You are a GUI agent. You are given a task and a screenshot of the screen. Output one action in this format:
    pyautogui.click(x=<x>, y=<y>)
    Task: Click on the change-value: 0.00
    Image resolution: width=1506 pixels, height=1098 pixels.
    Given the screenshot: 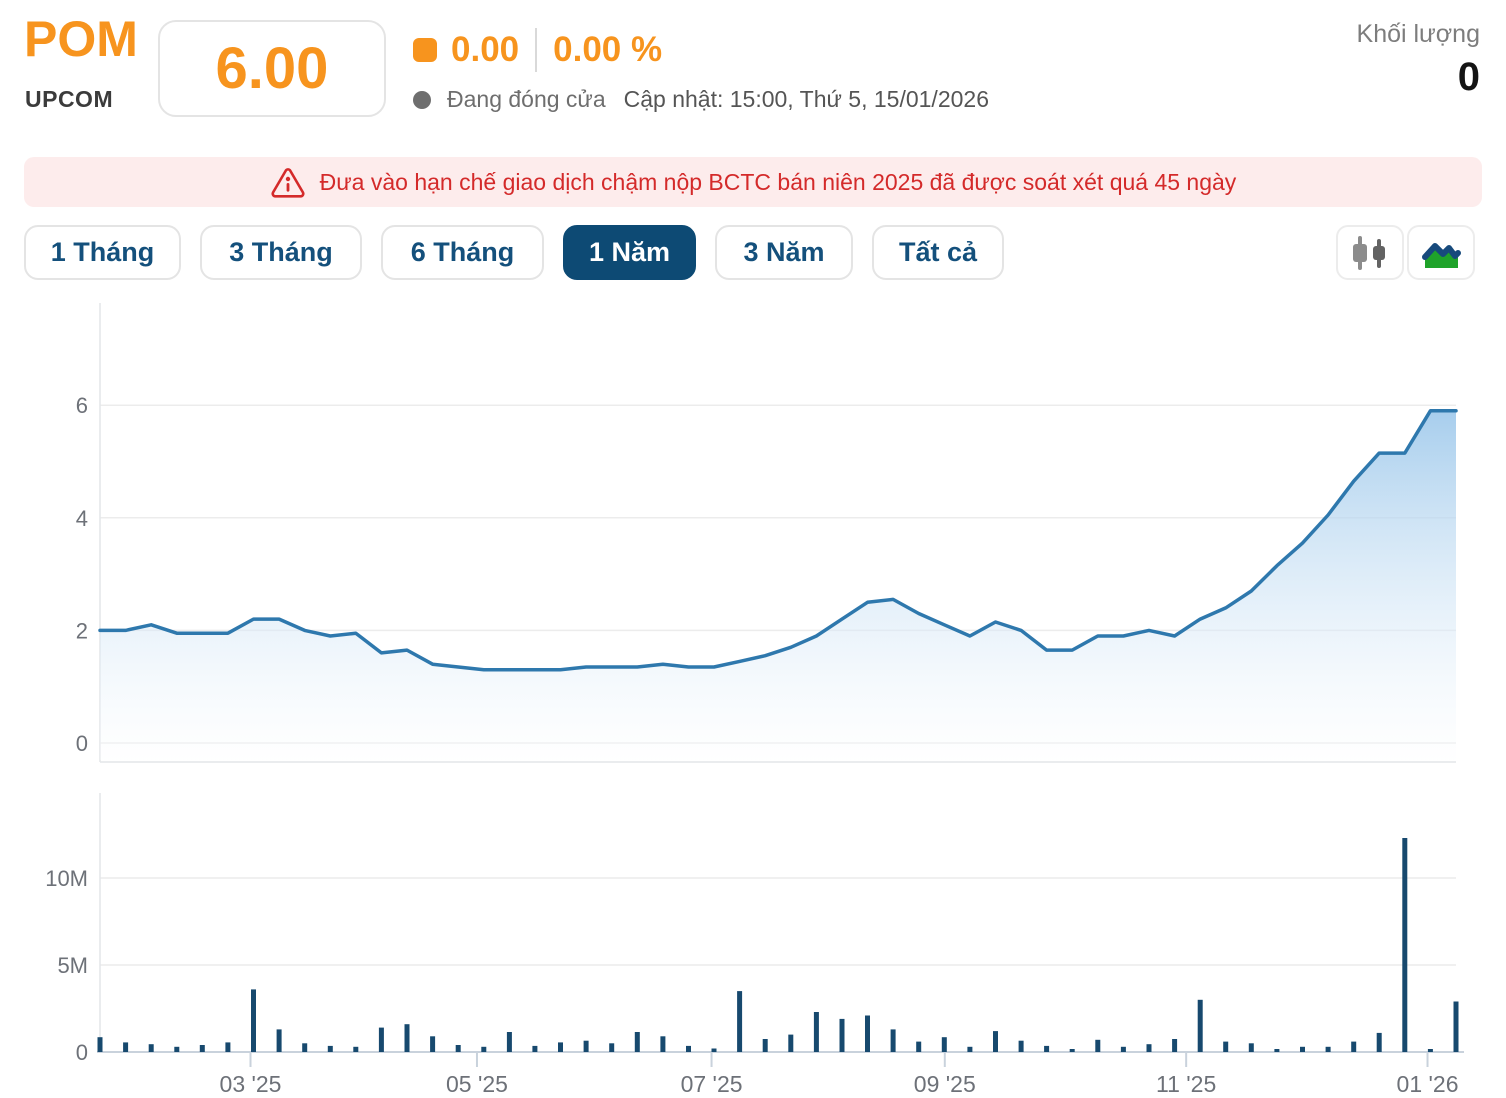 What is the action you would take?
    pyautogui.click(x=485, y=49)
    